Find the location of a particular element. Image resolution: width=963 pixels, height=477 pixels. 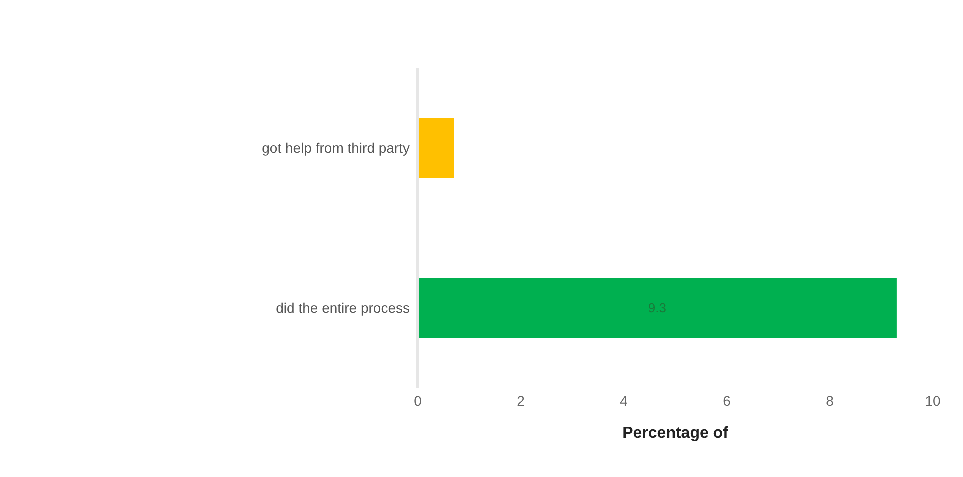

x-tick-label: 10 is located at coordinates (933, 400).